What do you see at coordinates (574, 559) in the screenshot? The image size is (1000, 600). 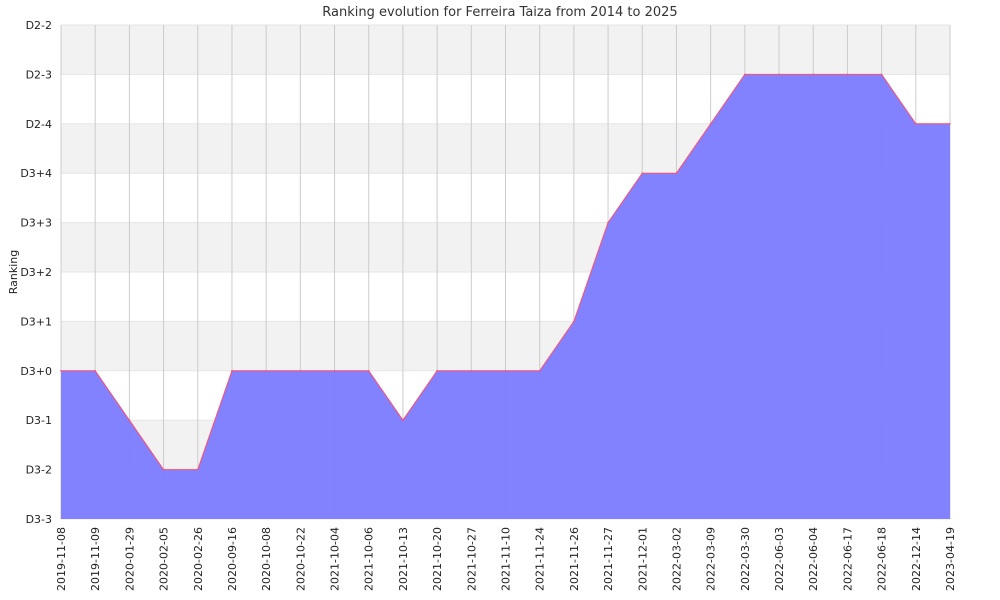 I see `x-tick-label: 2021-11-26` at bounding box center [574, 559].